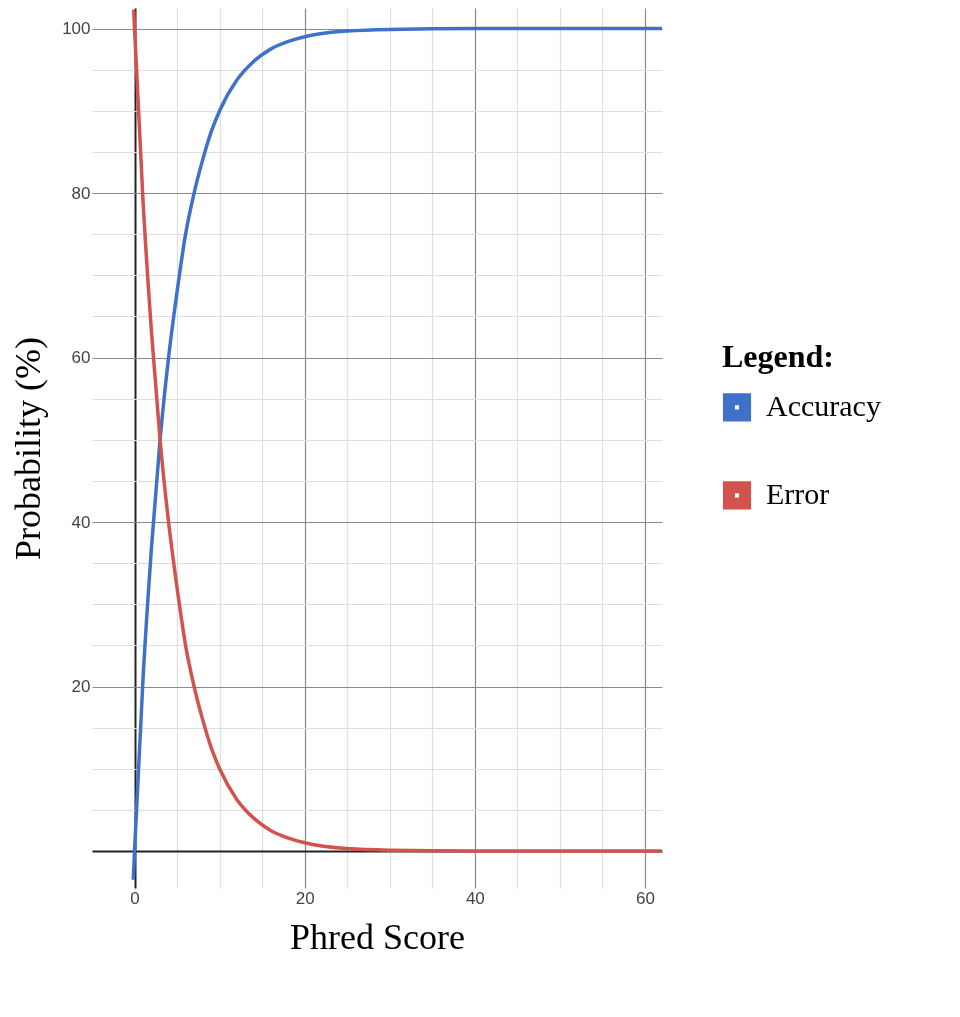 Image resolution: width=960 pixels, height=1017 pixels. I want to click on legend-label: Error, so click(798, 494).